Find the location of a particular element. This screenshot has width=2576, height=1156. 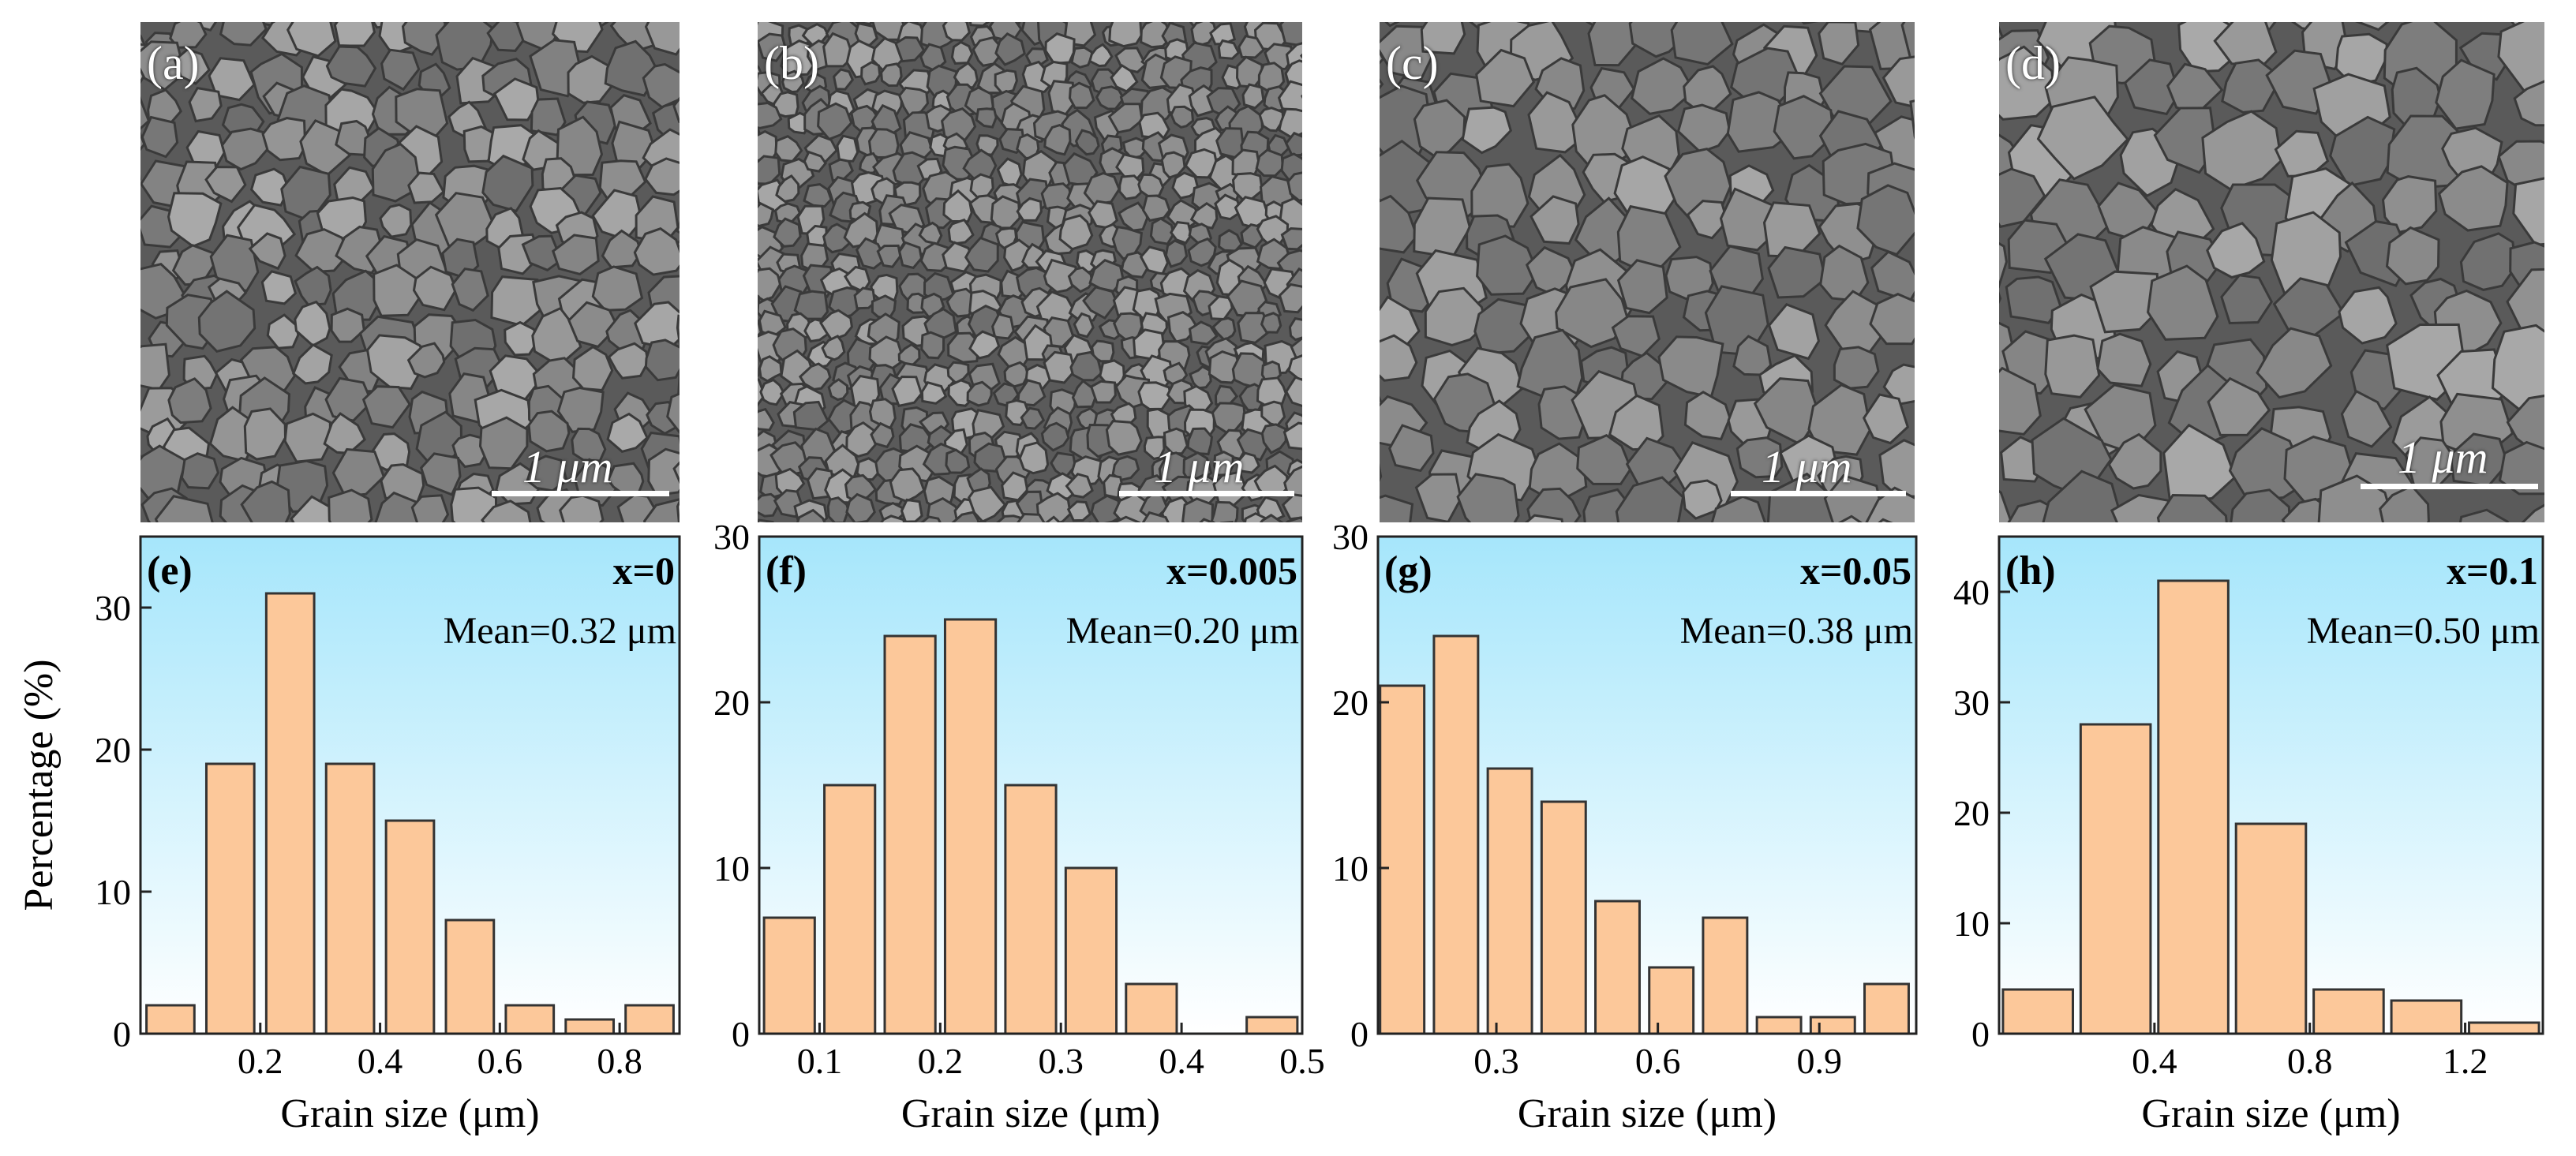

sem-image-c: (c) 1 μm is located at coordinates (1647, 272).